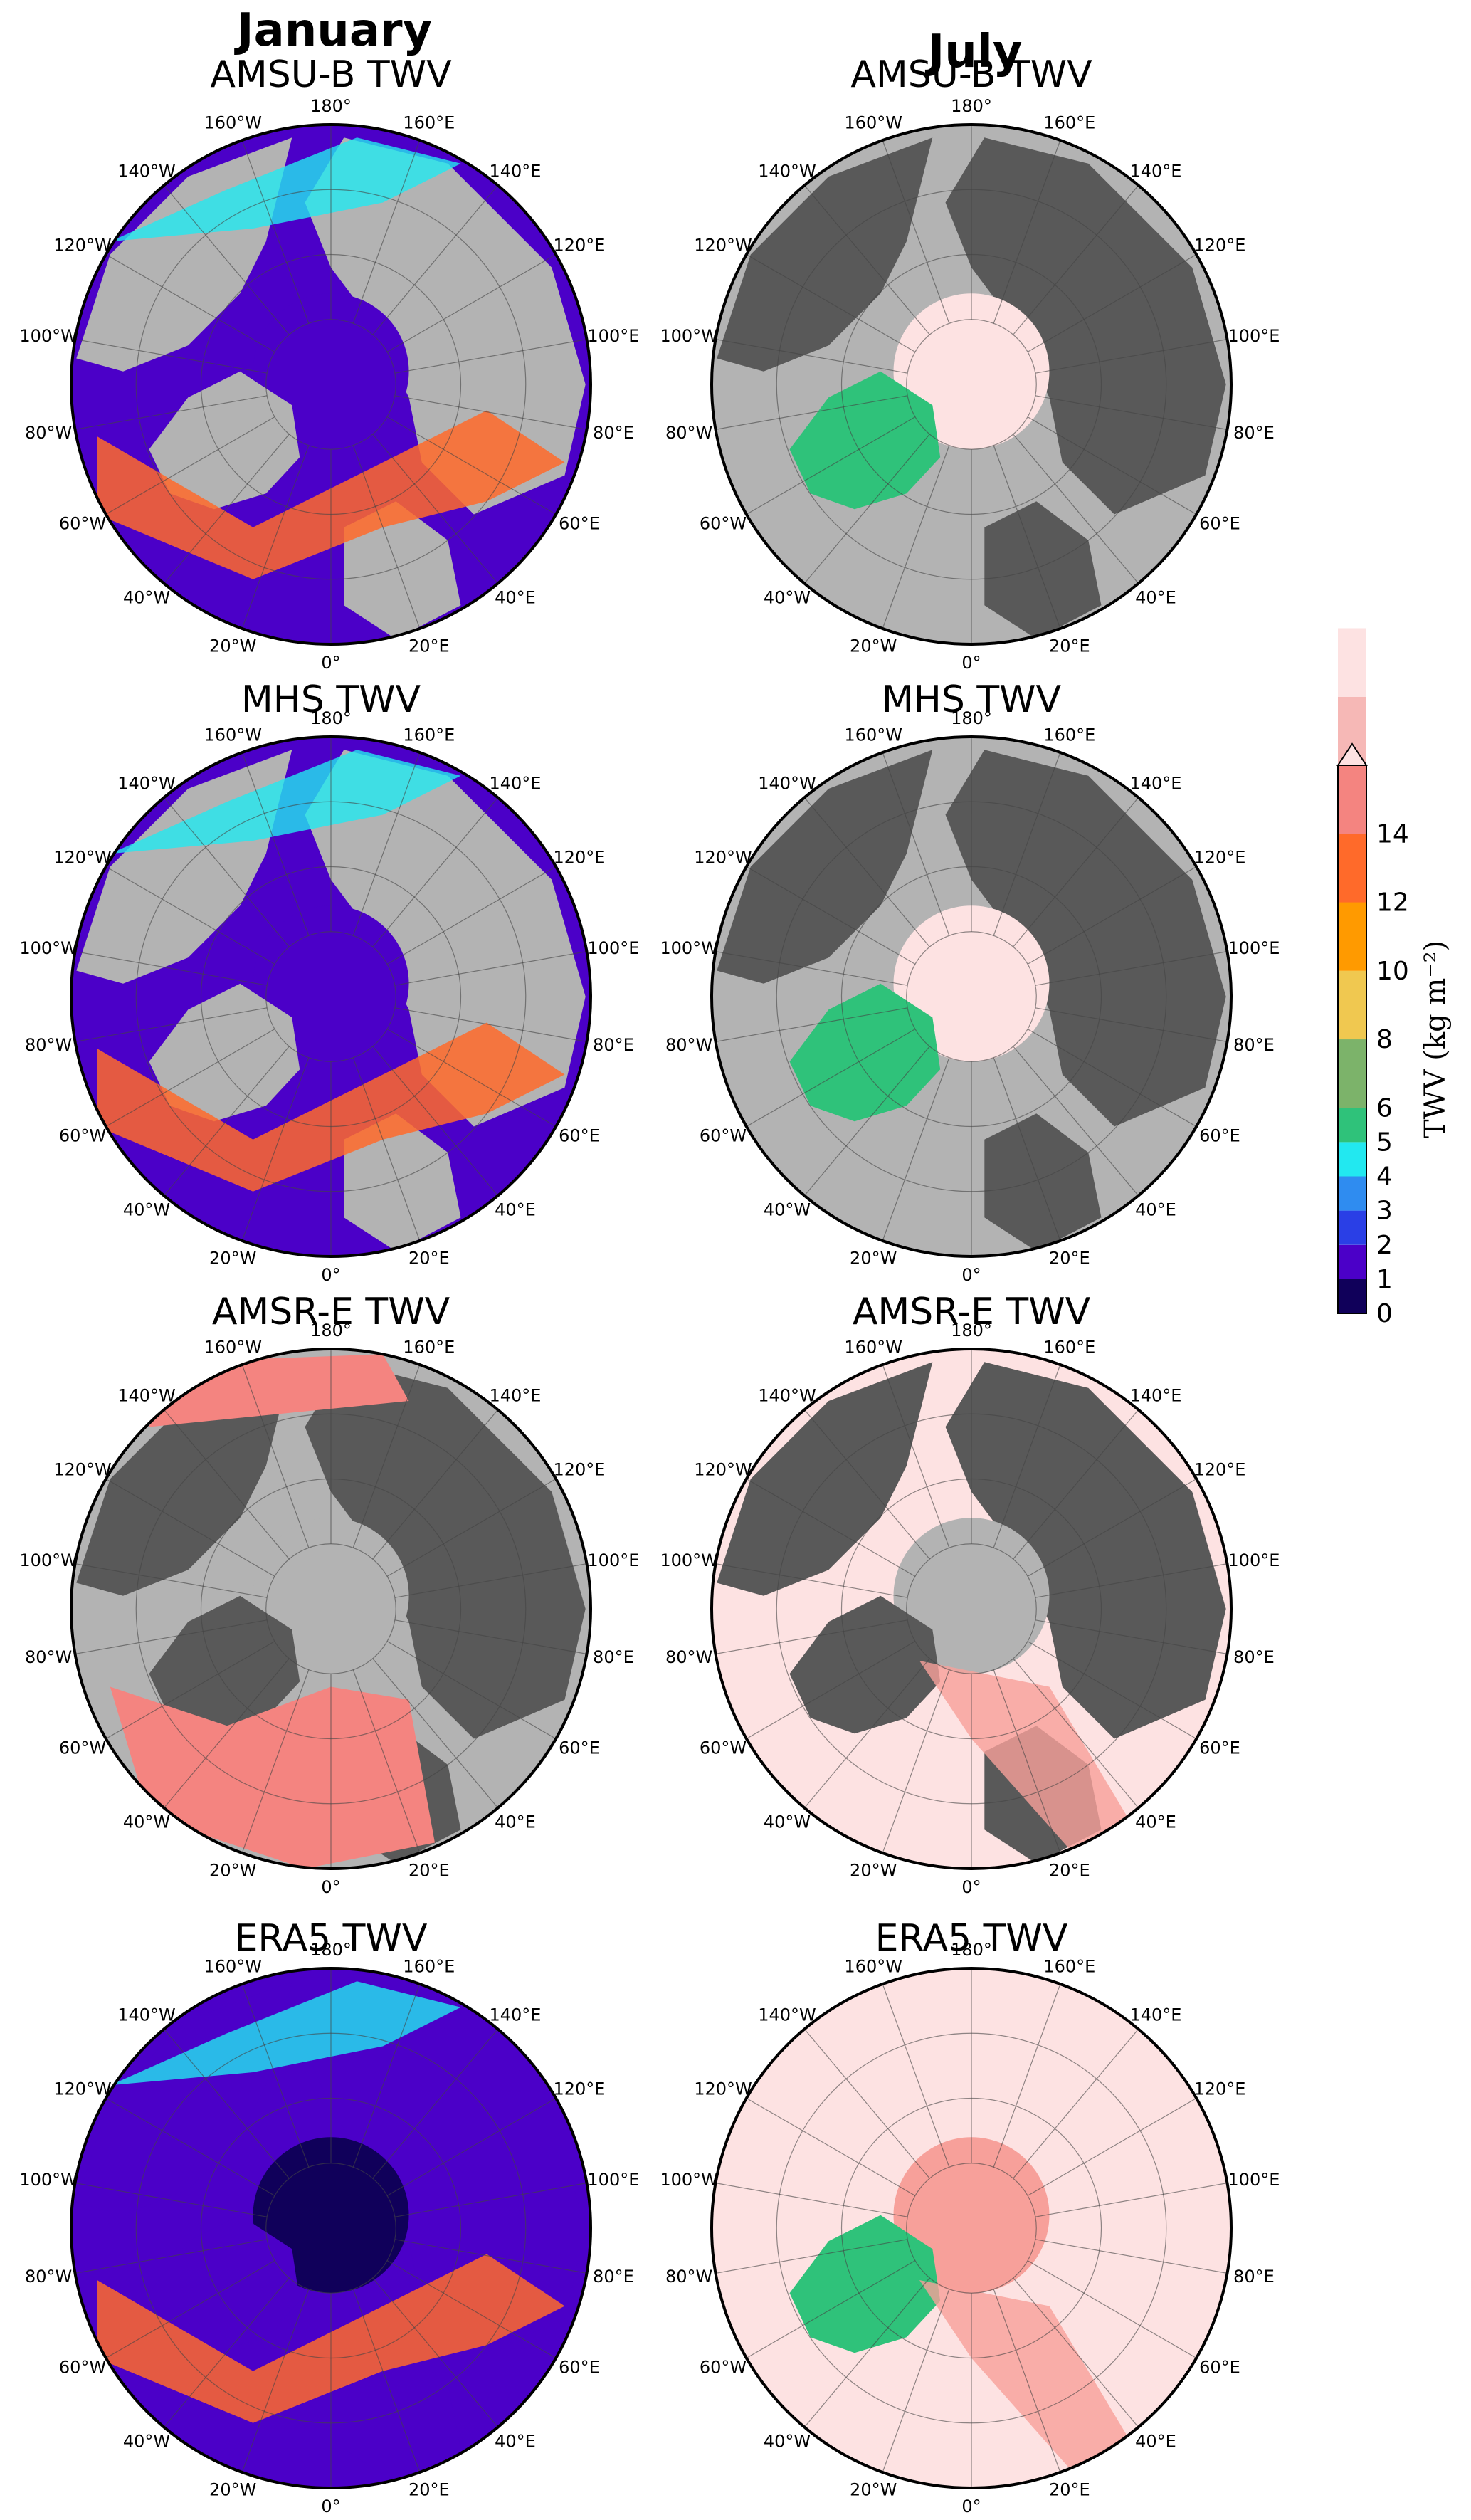  What do you see at coordinates (1384, 1142) in the screenshot?
I see `colorbar-tick-label: 5` at bounding box center [1384, 1142].